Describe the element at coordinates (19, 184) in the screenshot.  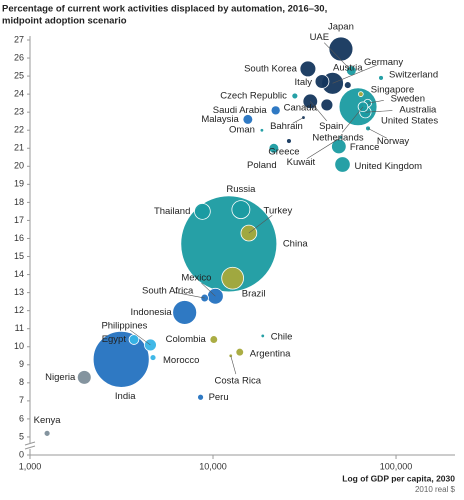
I see `y-tick-label: 19` at that location.